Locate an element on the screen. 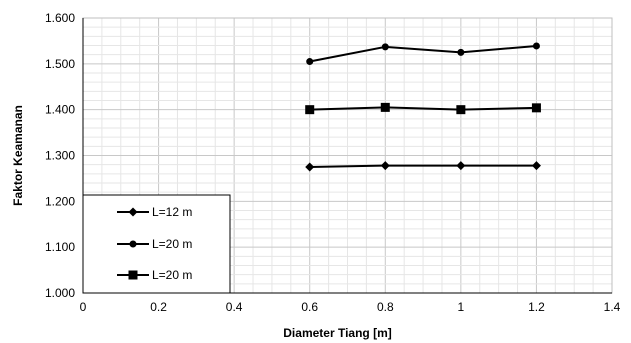 This screenshot has width=631, height=343. y-tick-label: 1.400 is located at coordinates (60, 110).